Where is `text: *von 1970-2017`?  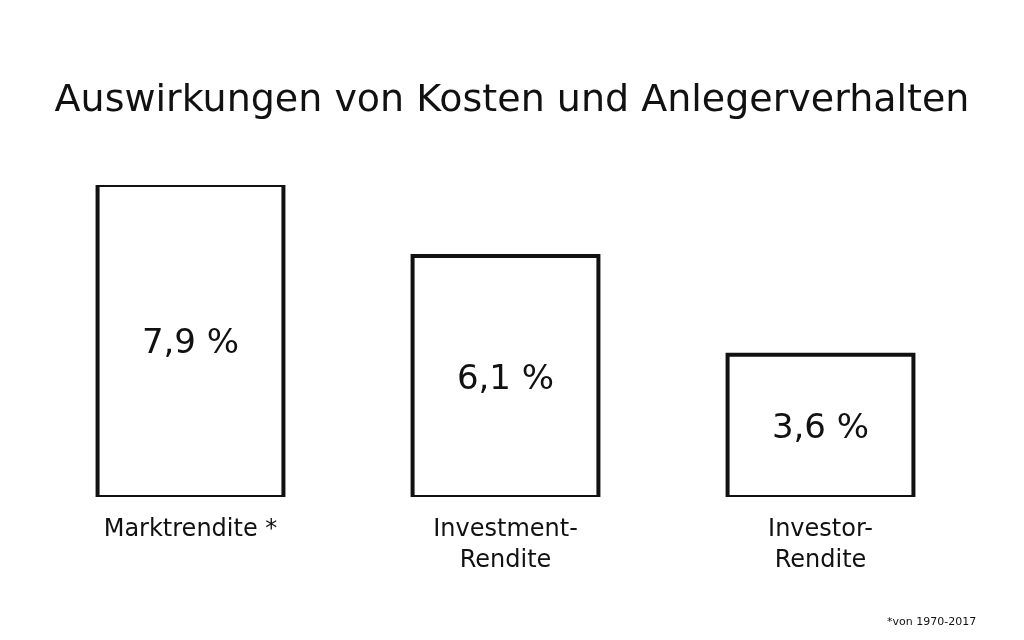
text: *von 1970-2017 is located at coordinates (932, 621).